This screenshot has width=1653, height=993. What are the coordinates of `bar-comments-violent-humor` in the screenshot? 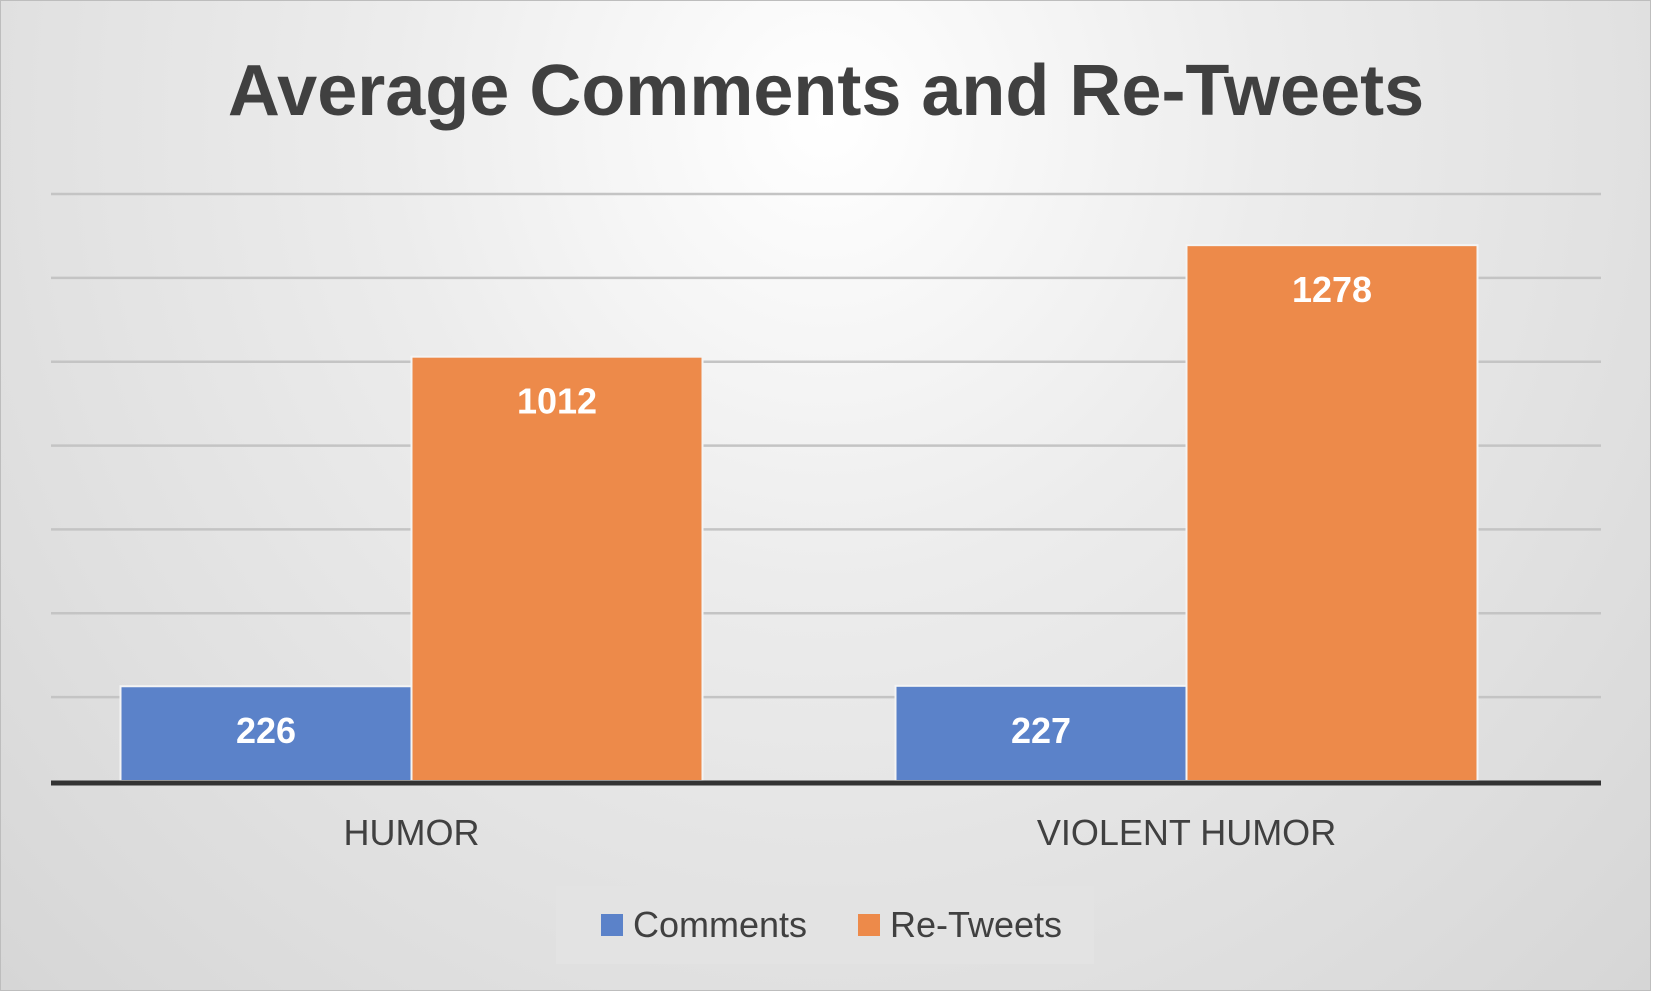 It's located at (1041, 733).